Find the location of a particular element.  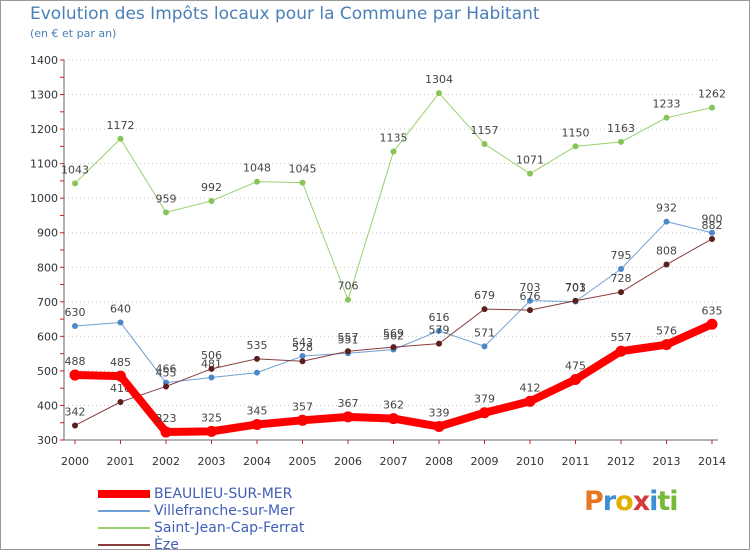

data-label-beaulieu-sur-mer: 323 is located at coordinates (166, 418).